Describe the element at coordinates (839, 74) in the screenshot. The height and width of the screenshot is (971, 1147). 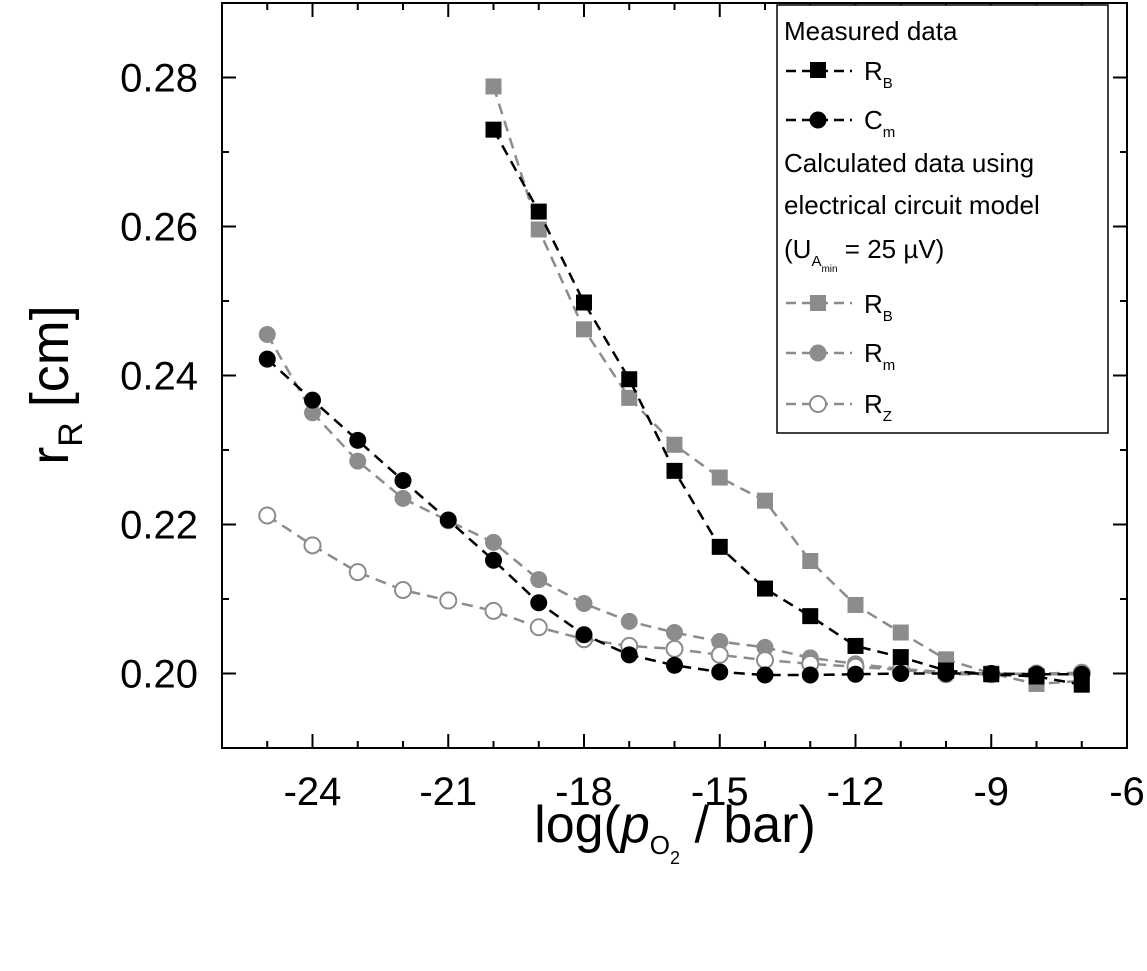
I see `legend-entry-measured-rb: RB` at that location.